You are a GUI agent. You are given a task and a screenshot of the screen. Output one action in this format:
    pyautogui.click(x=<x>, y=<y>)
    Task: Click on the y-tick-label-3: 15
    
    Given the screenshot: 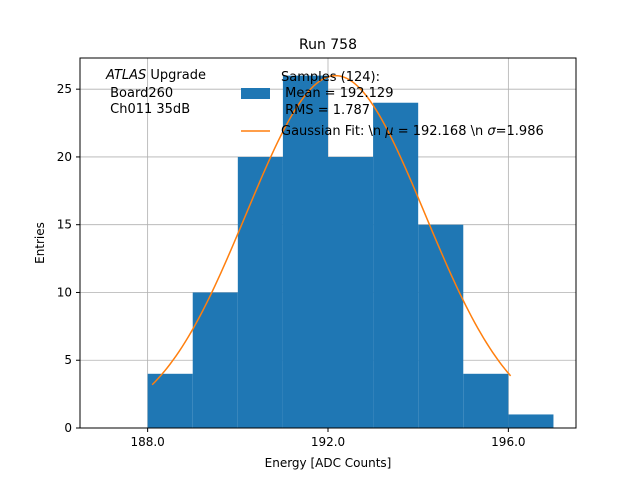 What is the action you would take?
    pyautogui.click(x=64, y=225)
    